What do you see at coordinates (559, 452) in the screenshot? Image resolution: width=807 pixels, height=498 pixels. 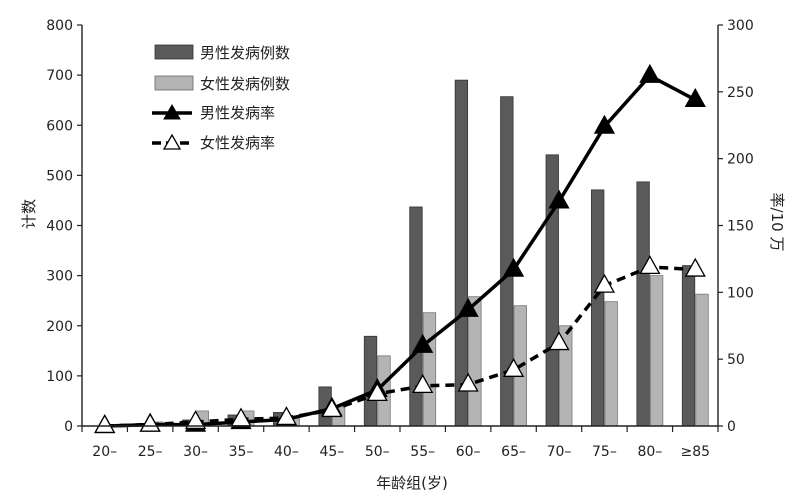 I see `x-tick-label: 70–` at bounding box center [559, 452].